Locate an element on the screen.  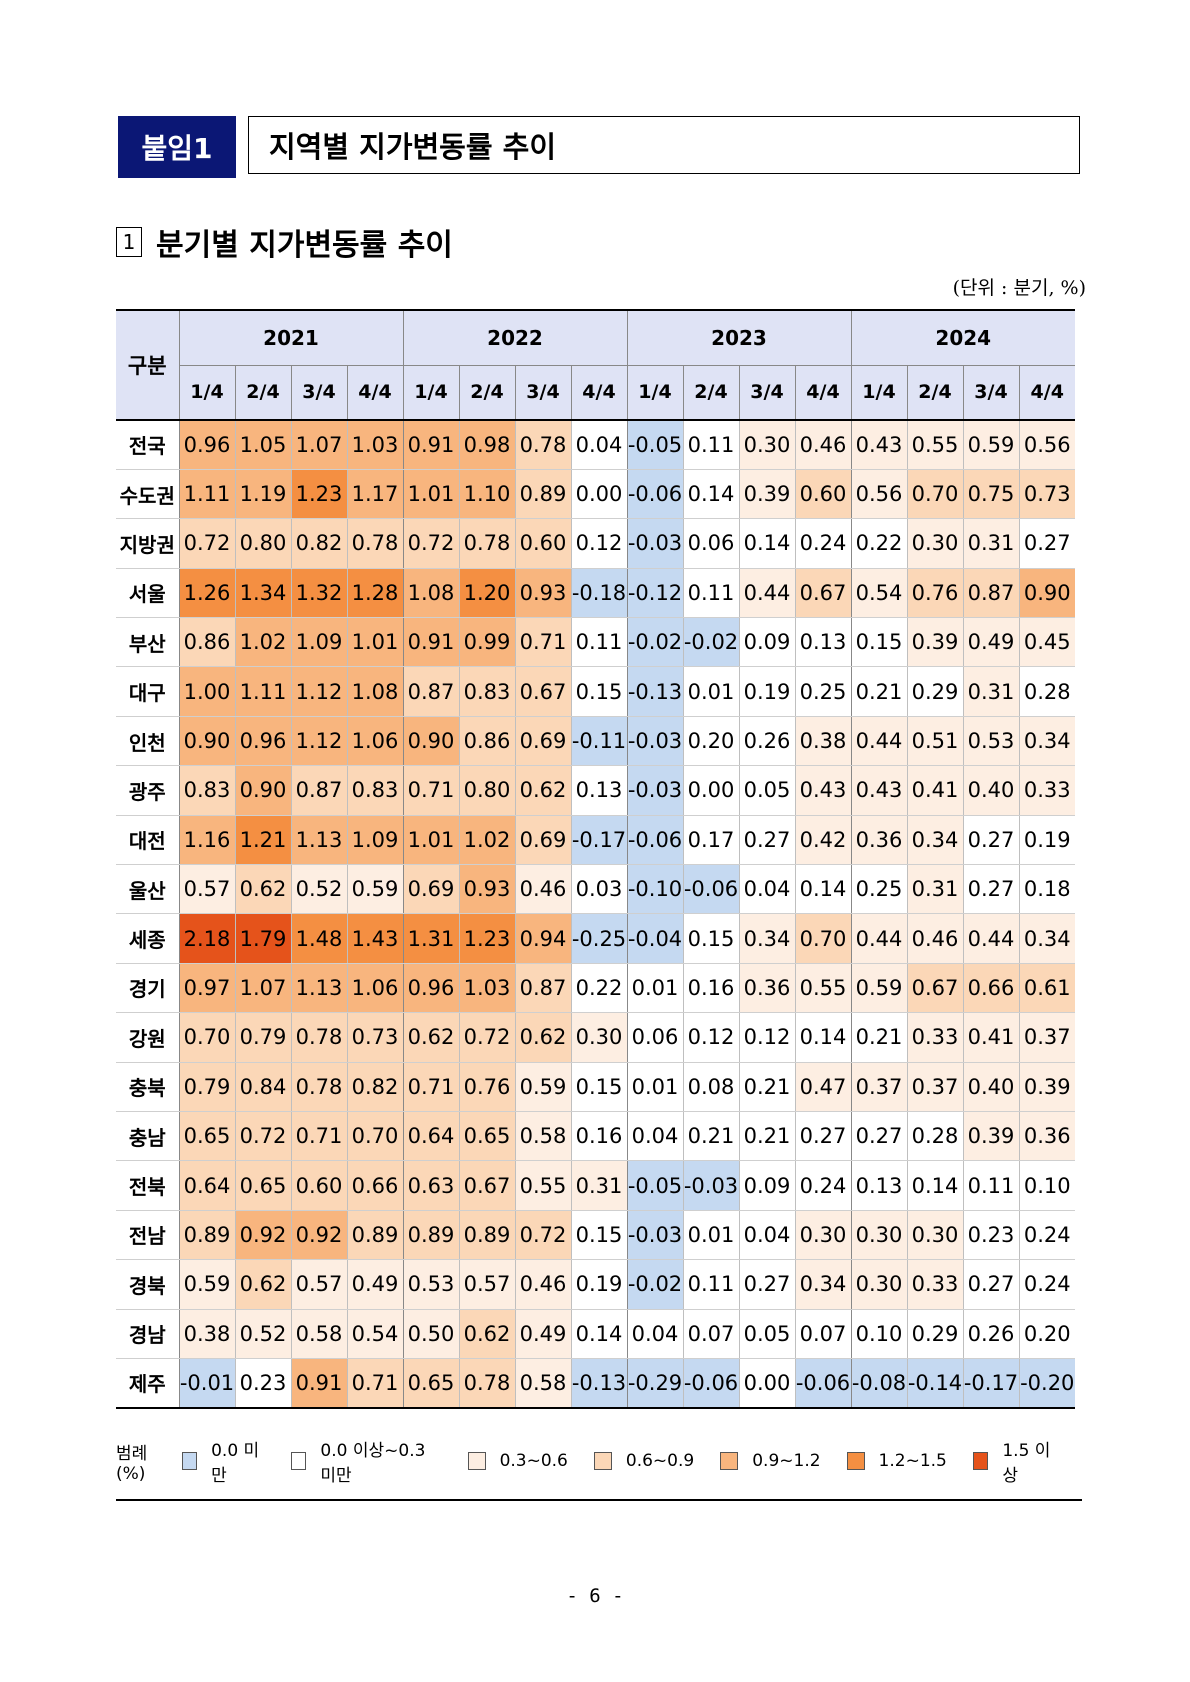
value-cell: 1.79 is located at coordinates (262, 938).